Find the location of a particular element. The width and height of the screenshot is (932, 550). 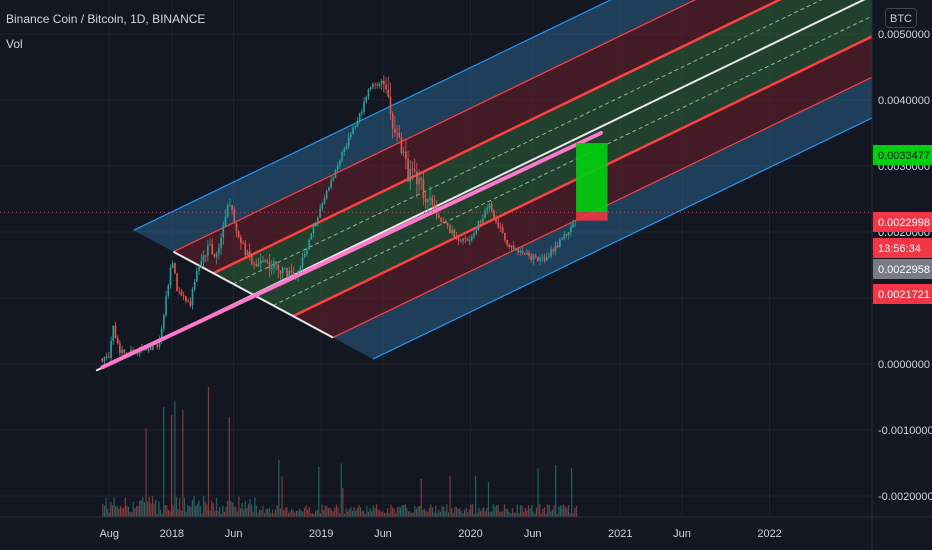

price-tag-current is located at coordinates (902, 269).